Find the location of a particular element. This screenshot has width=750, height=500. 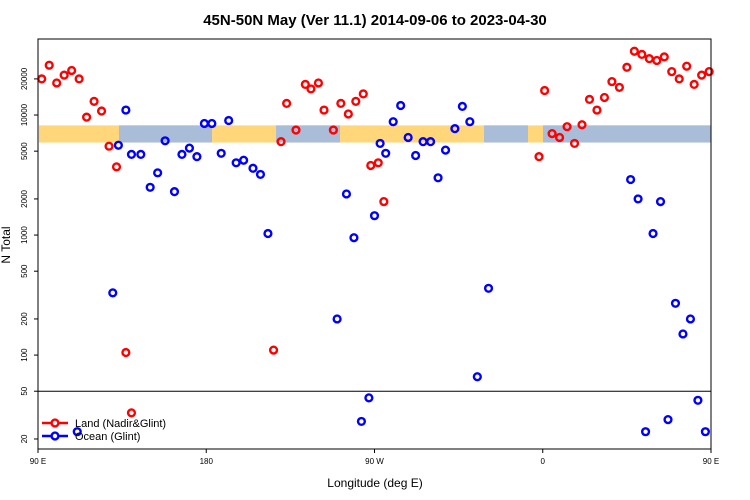

y-tick-label: 2000 is located at coordinates (24, 198).